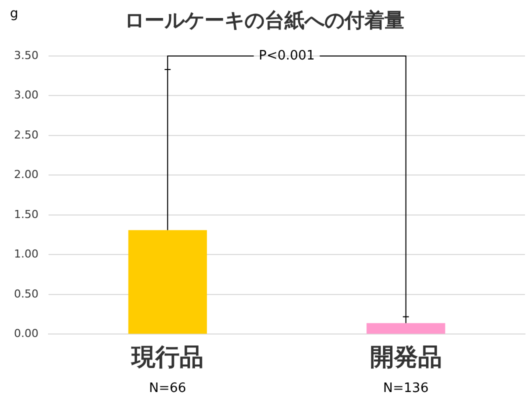 The height and width of the screenshot is (403, 531). Describe the element at coordinates (14, 14) in the screenshot. I see `y-axis-title: g` at that location.